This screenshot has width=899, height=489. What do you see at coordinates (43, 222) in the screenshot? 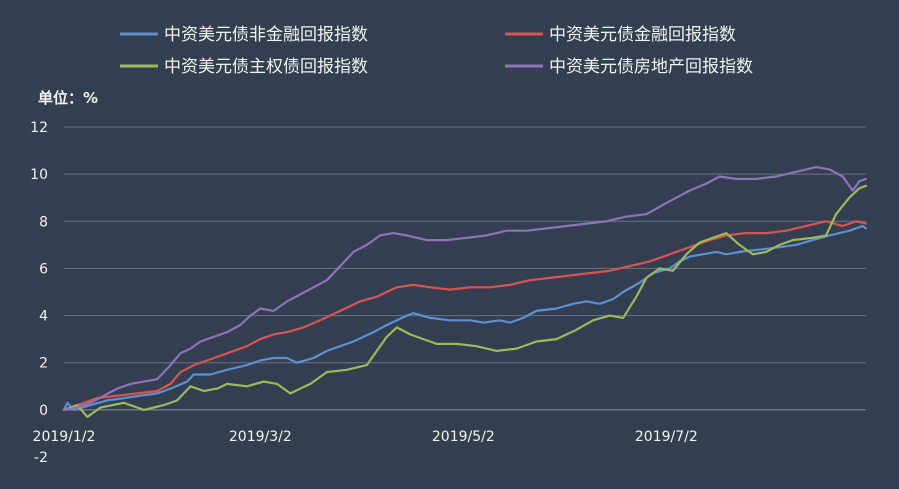
I see `y-tick-label: 8` at bounding box center [43, 222].